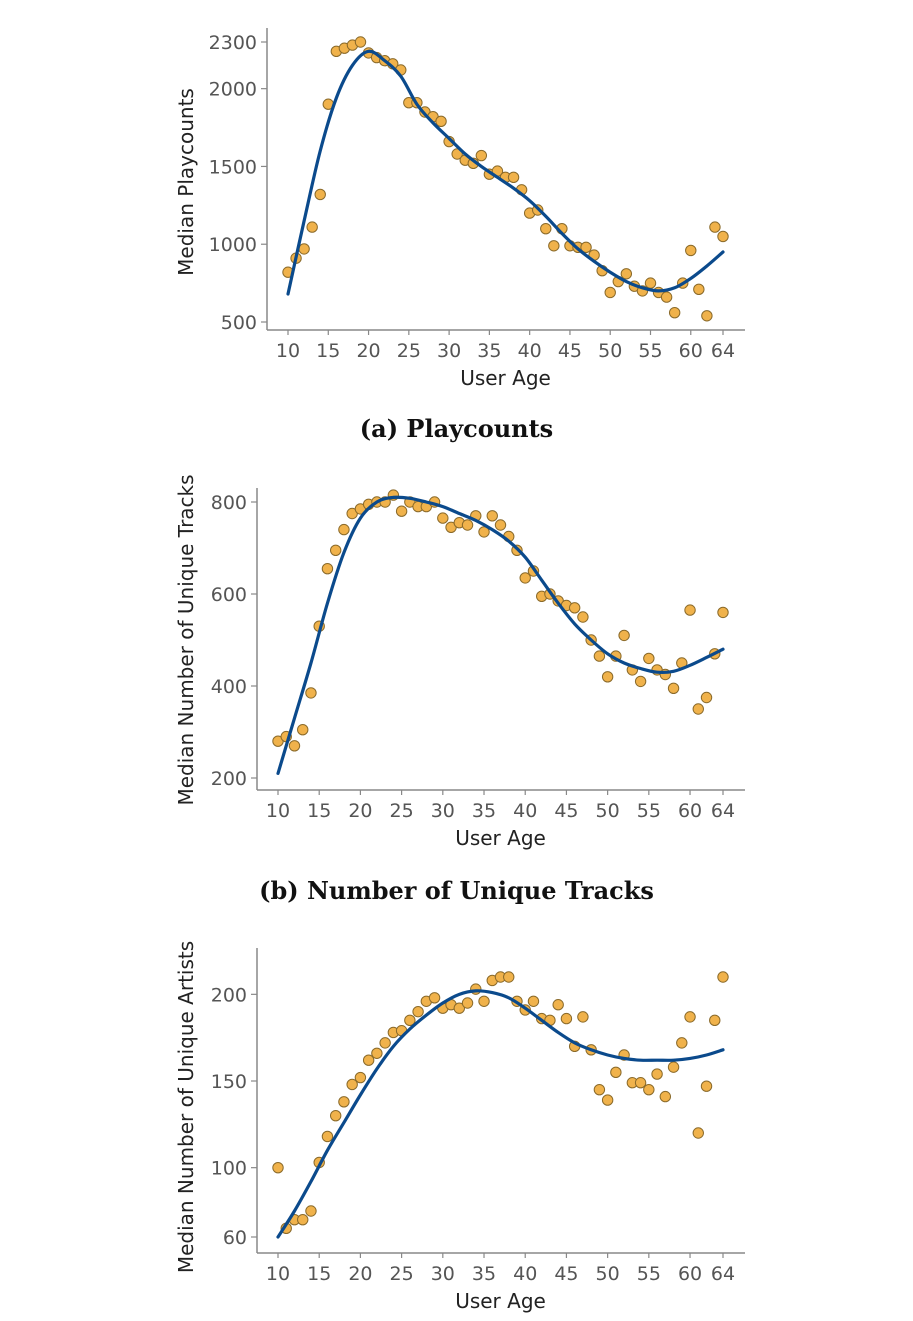  Describe the element at coordinates (443, 811) in the screenshot. I see `x-tick-label: 30` at that location.